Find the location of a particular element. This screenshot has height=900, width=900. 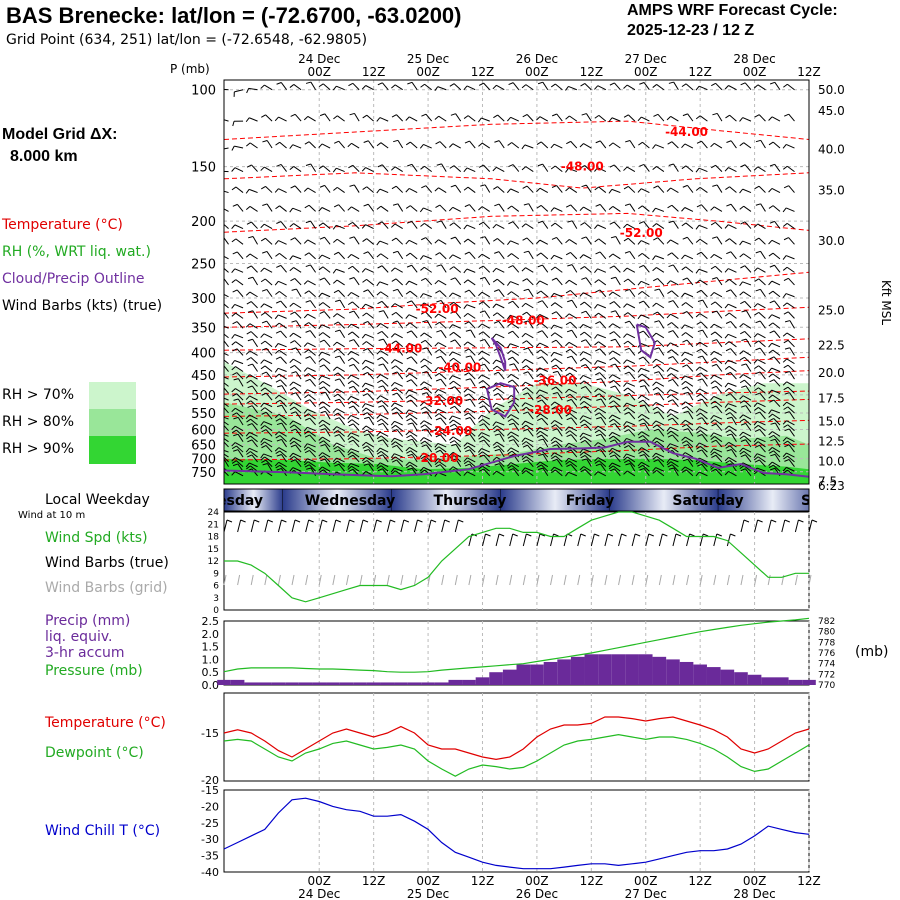

top-date-label: 25 Dec is located at coordinates (428, 59).